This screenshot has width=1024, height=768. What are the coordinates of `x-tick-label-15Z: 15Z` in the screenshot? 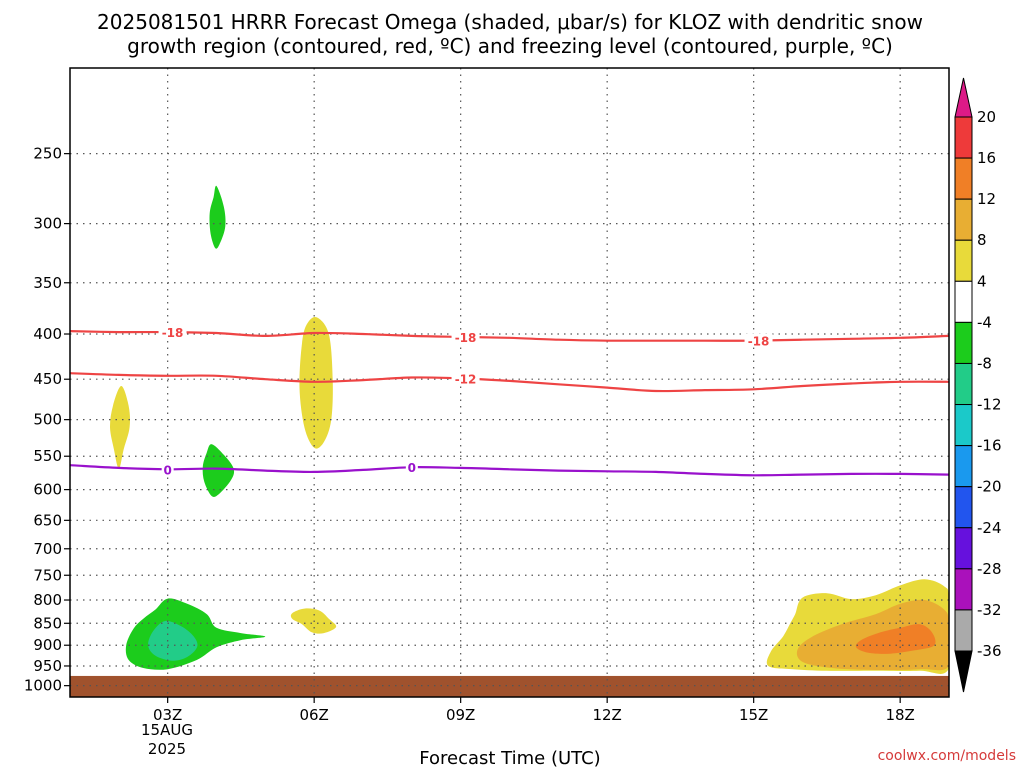 It's located at (753, 715).